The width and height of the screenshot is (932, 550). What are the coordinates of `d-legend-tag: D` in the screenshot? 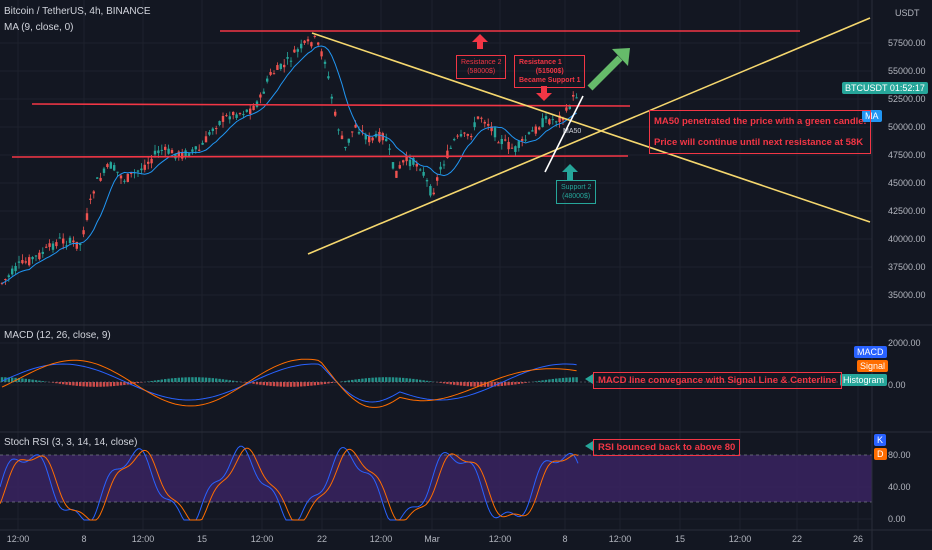 It's located at (880, 454).